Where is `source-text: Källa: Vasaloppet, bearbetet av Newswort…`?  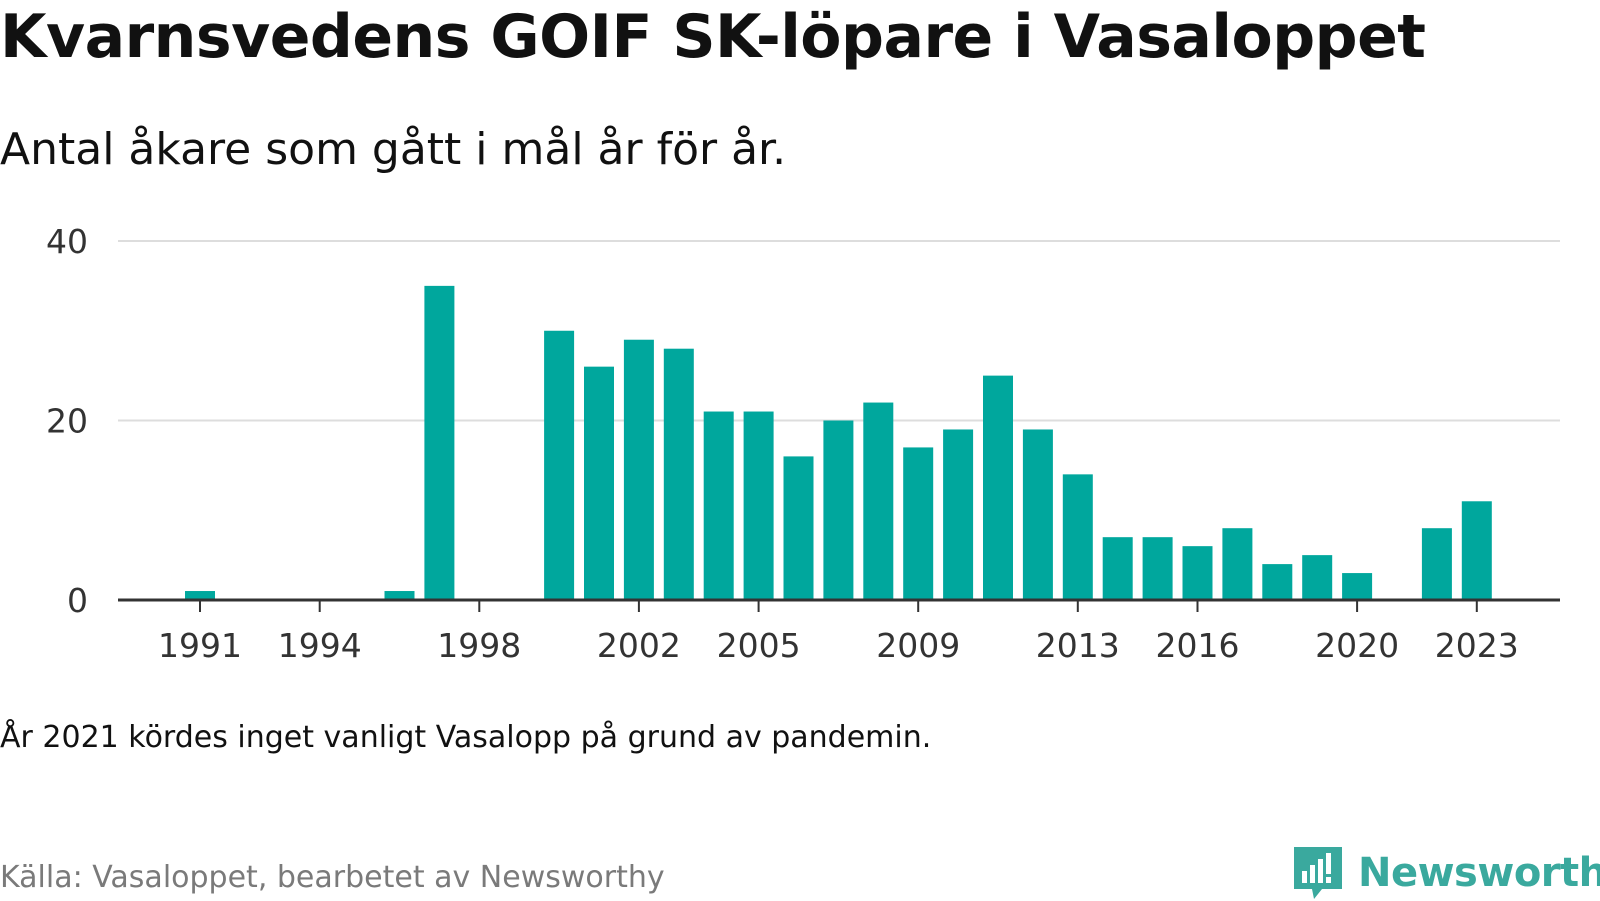
source-text: Källa: Vasaloppet, bearbetet av Newswort… is located at coordinates (332, 877).